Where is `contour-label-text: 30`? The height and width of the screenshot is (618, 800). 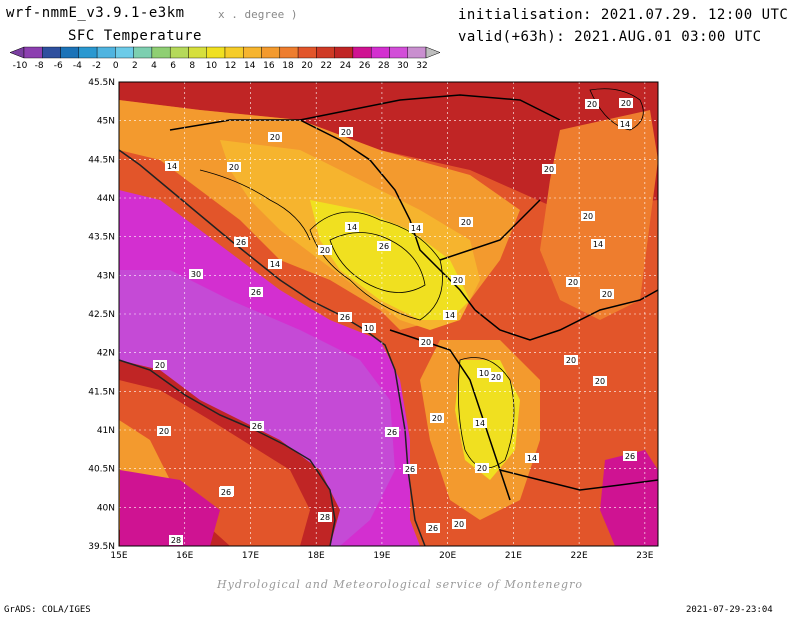 contour-label-text: 30 is located at coordinates (196, 274).